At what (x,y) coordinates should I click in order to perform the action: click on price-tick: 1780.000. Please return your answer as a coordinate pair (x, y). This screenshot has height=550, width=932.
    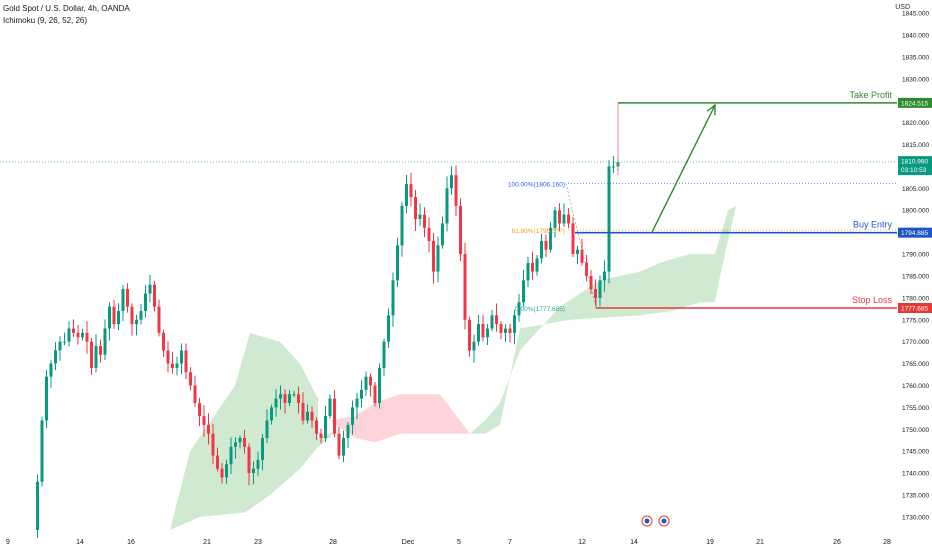
    Looking at the image, I should click on (915, 298).